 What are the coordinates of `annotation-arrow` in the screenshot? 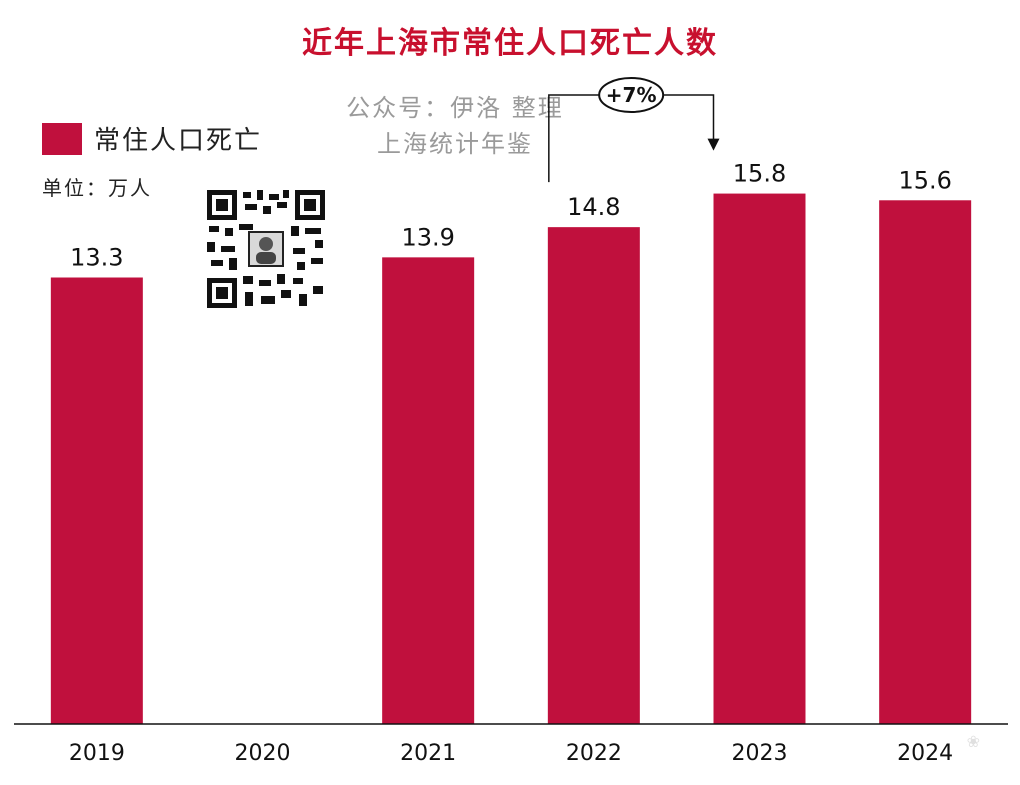 It's located at (713, 144).